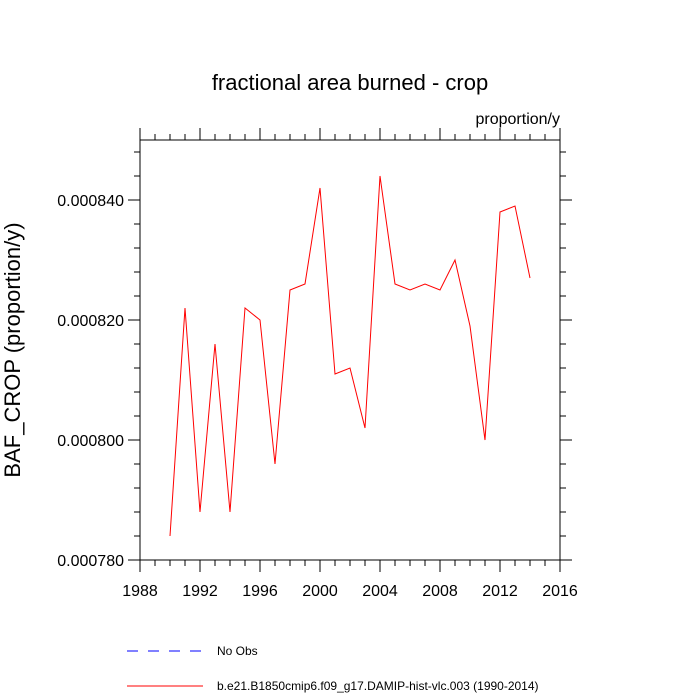 The height and width of the screenshot is (700, 700). Describe the element at coordinates (260, 591) in the screenshot. I see `x-tick-label: 1996` at that location.